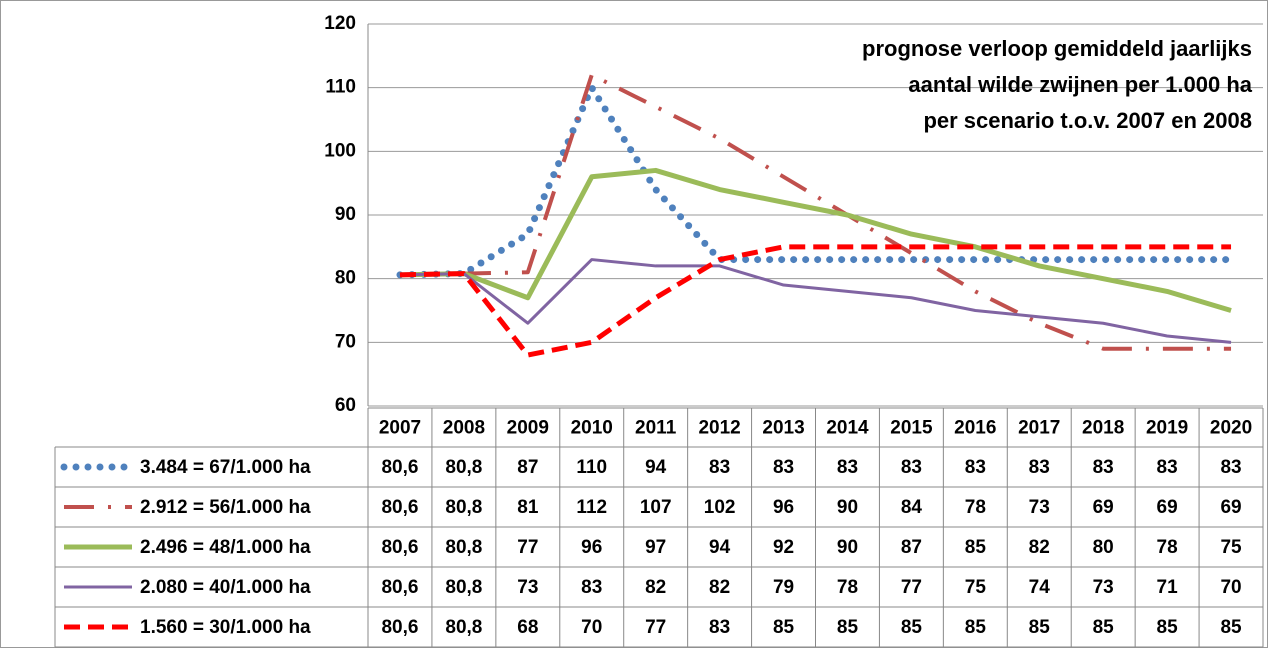 Image resolution: width=1268 pixels, height=648 pixels. Describe the element at coordinates (527, 627) in the screenshot. I see `table-value: 68` at that location.